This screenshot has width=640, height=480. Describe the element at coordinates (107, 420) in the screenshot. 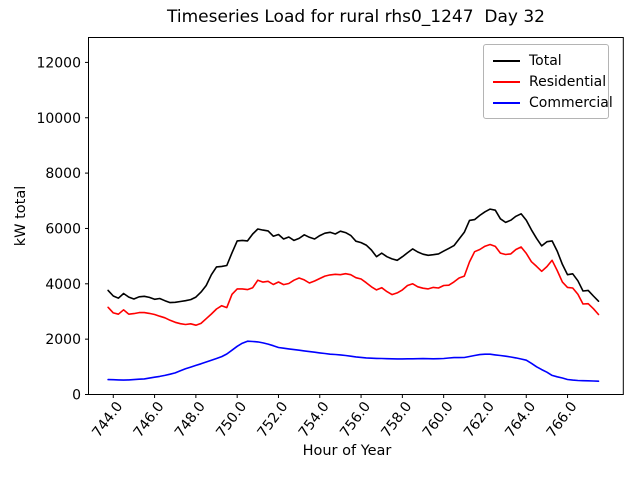

I see `x-tick-label: 744.0` at that location.